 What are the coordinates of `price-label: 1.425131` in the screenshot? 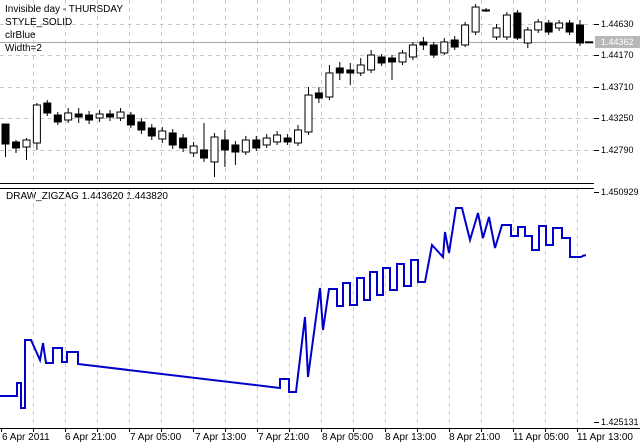 It's located at (620, 422).